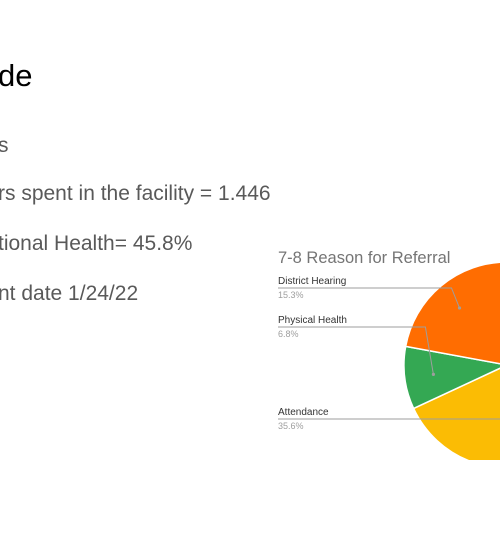 This screenshot has width=500, height=540. Describe the element at coordinates (312, 320) in the screenshot. I see `slice-label: Physical Health` at that location.